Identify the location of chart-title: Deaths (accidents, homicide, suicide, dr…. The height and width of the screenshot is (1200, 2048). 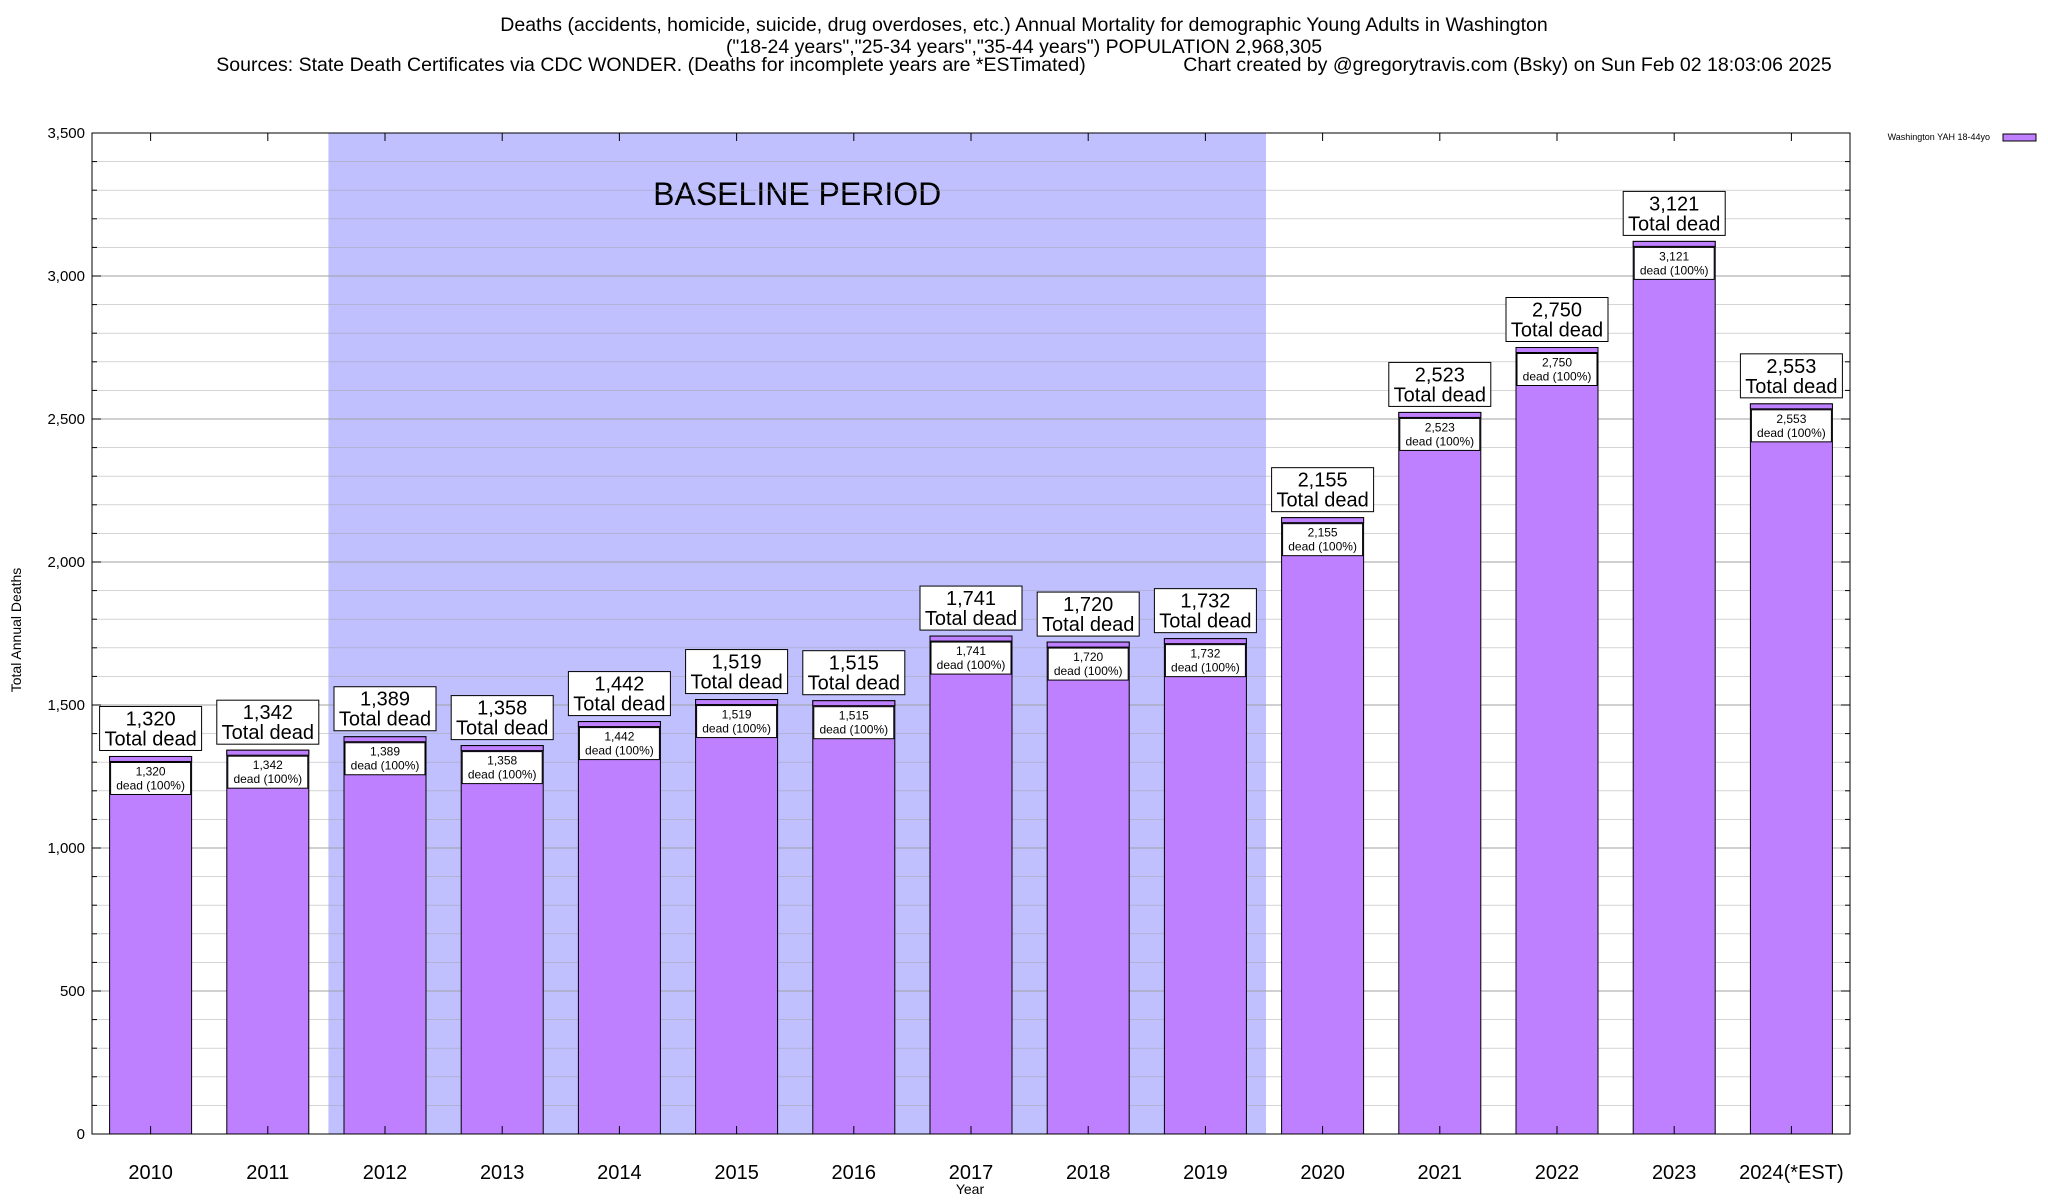
(1024, 36).